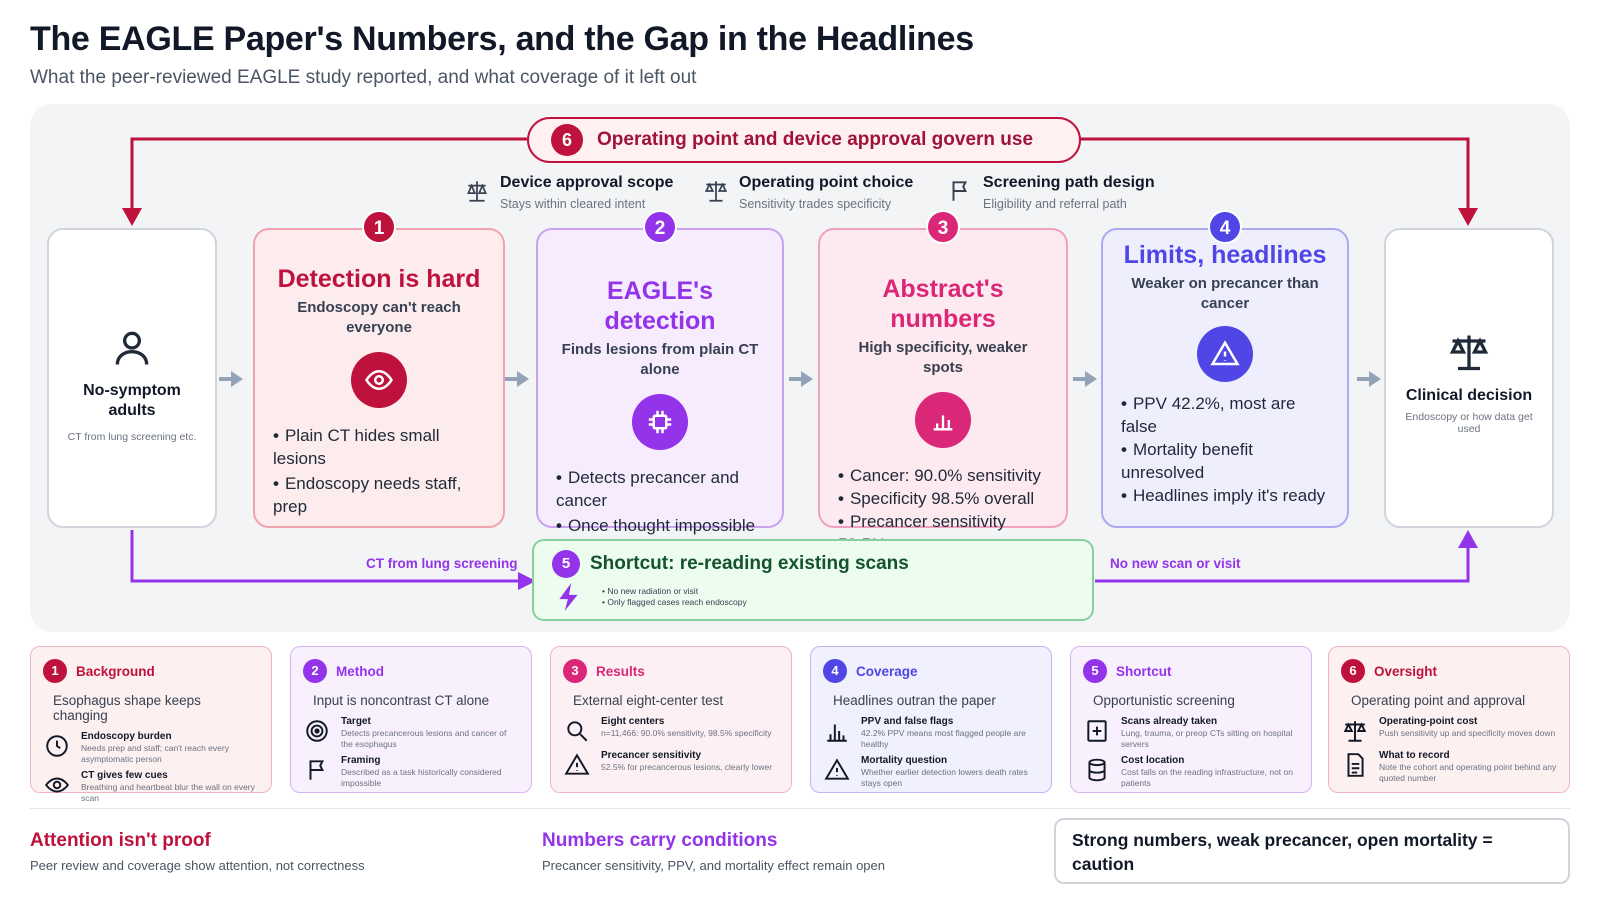 The height and width of the screenshot is (900, 1600). I want to click on row-key: What to record, so click(1414, 755).